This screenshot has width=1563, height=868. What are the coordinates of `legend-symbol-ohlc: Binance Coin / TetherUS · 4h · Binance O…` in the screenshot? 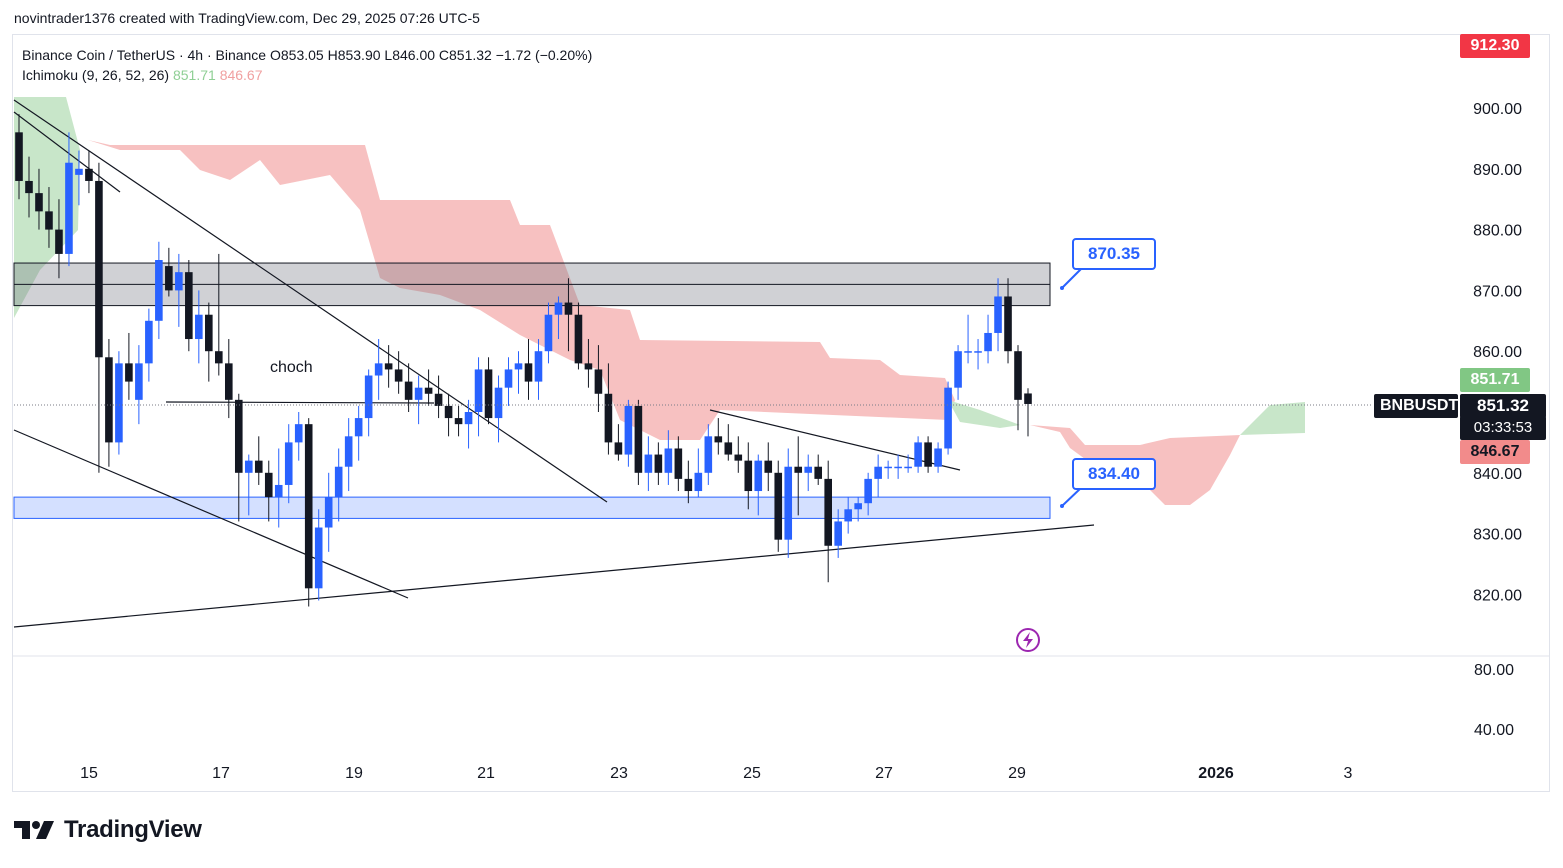 It's located at (307, 55).